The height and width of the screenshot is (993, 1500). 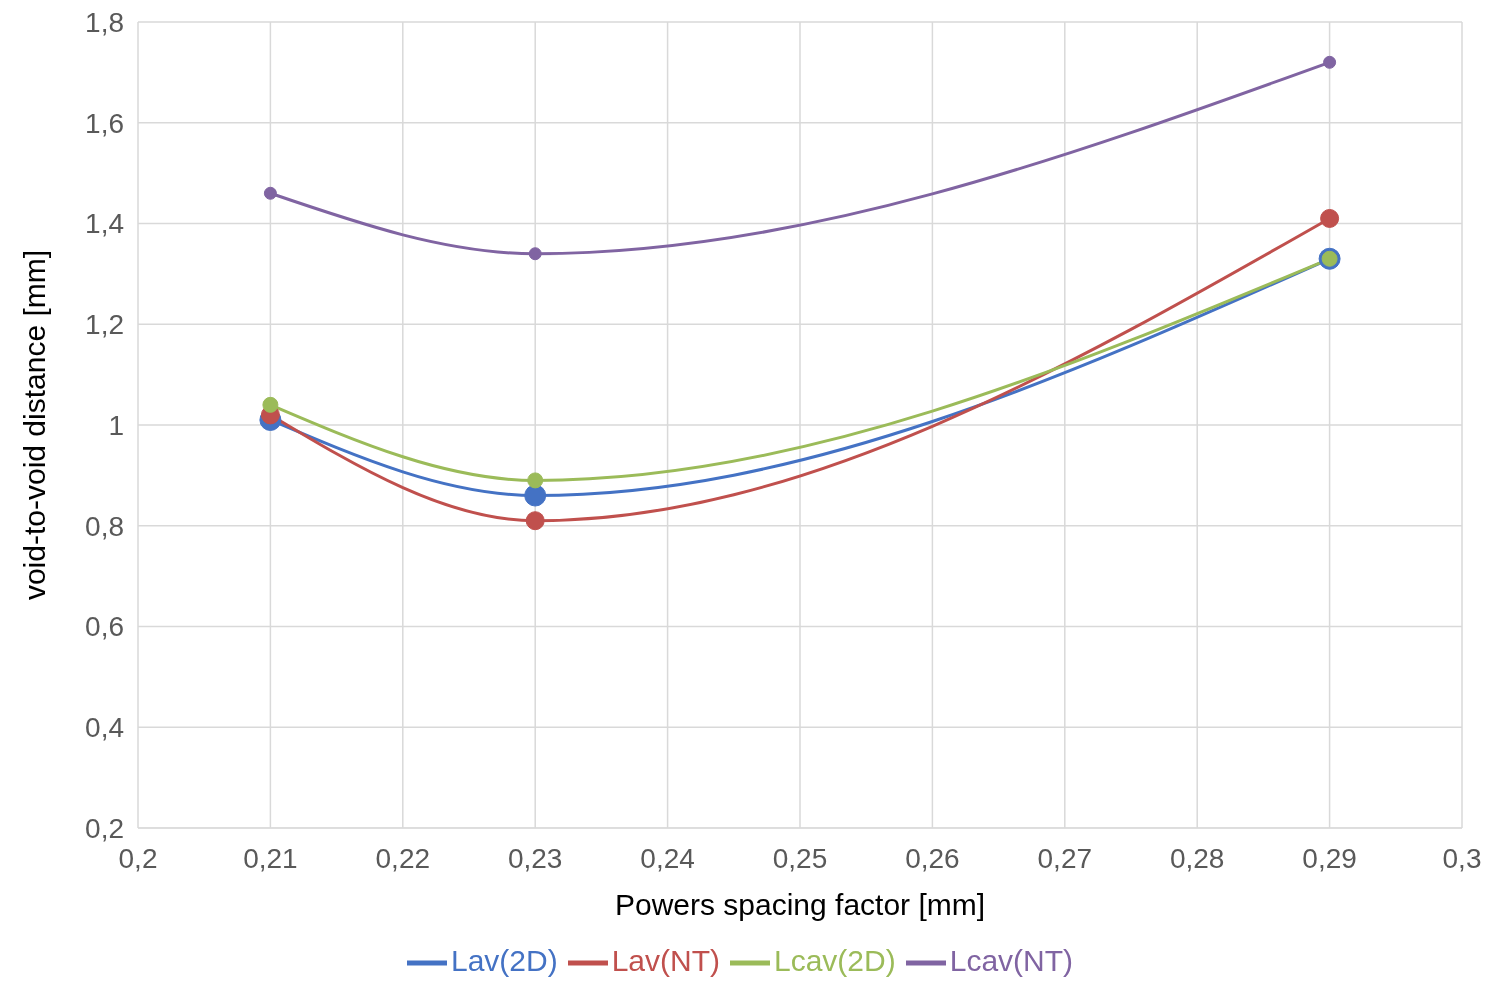 What do you see at coordinates (104, 123) in the screenshot?
I see `y-tick-label: 1,6` at bounding box center [104, 123].